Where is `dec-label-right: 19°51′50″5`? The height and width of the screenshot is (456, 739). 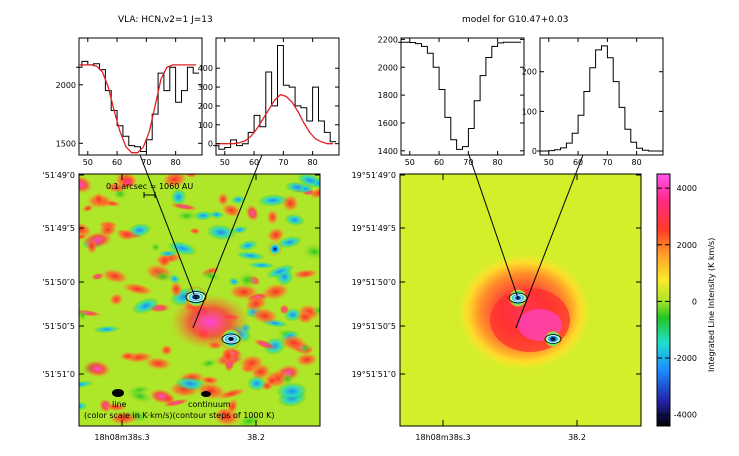 dec-label-right: 19°51′50″5 is located at coordinates (374, 326).